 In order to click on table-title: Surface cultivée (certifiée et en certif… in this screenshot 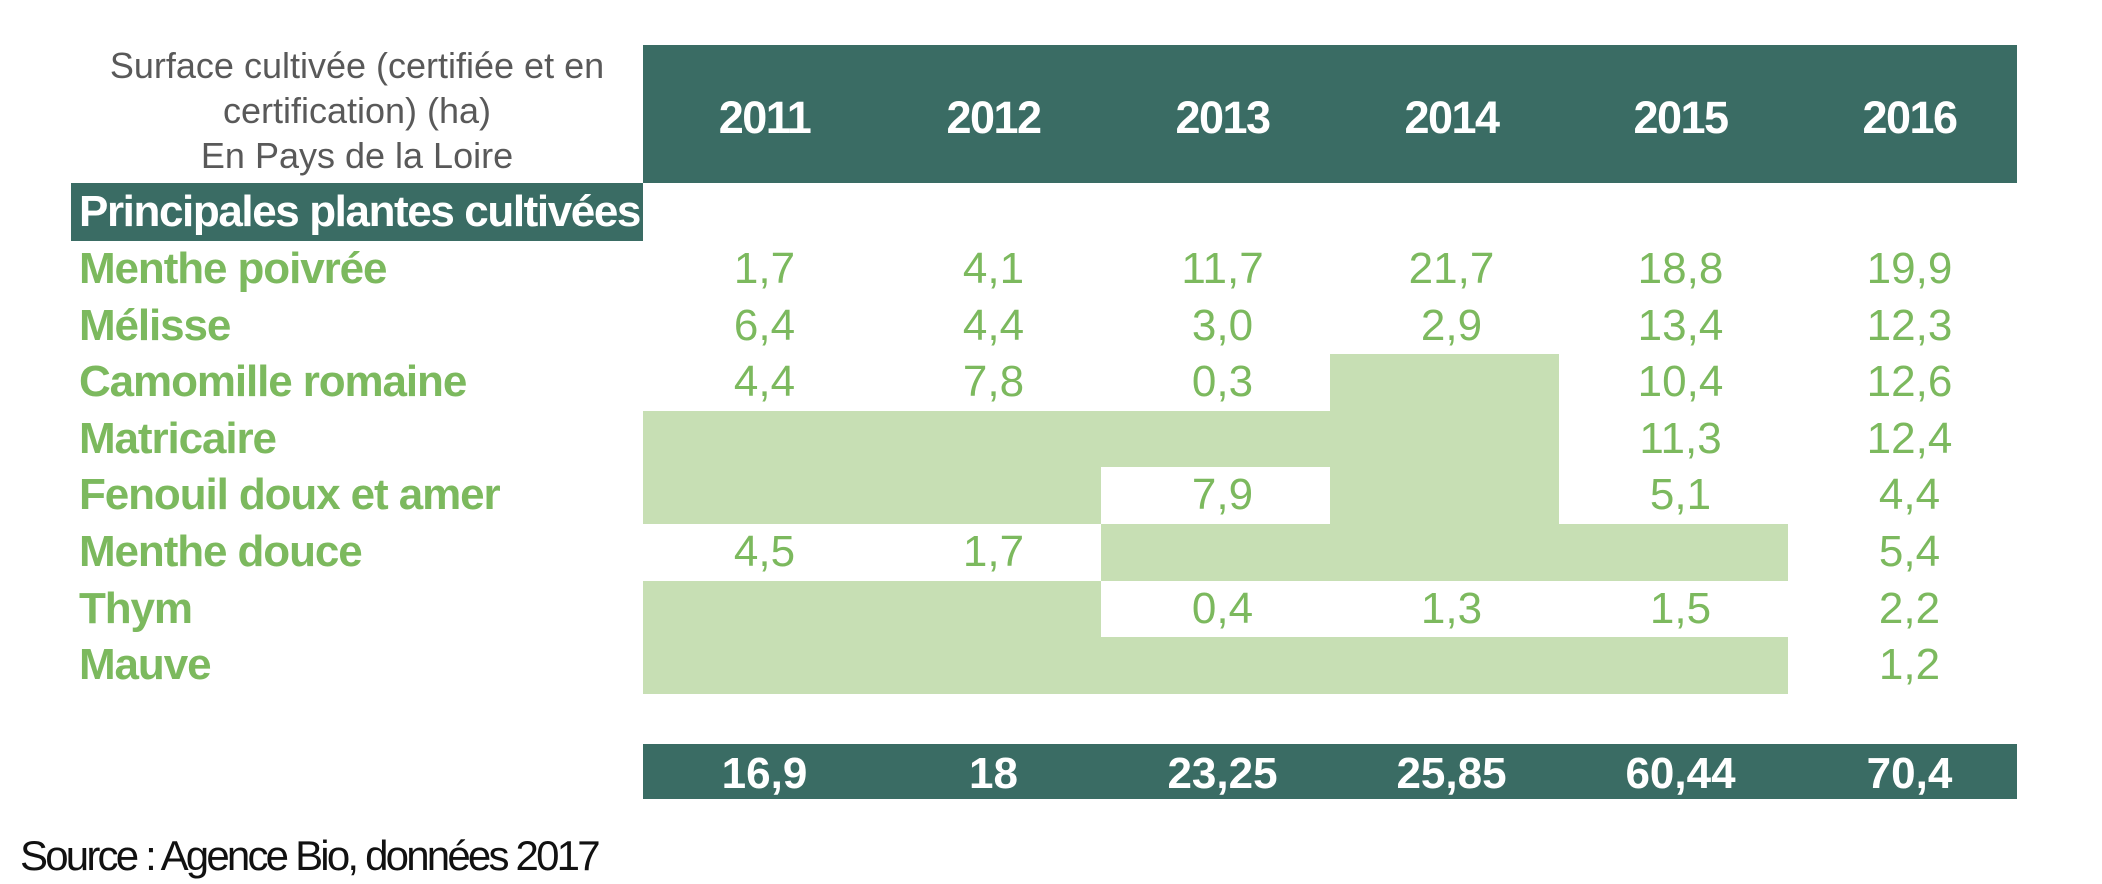, I will do `click(357, 114)`.